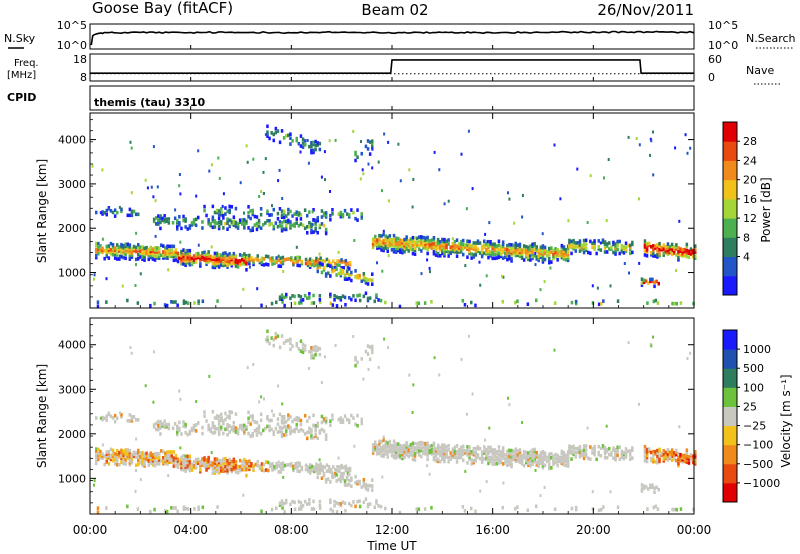 This screenshot has height=554, width=800. Describe the element at coordinates (757, 349) in the screenshot. I see `colorbar-tick-label: 1000` at that location.